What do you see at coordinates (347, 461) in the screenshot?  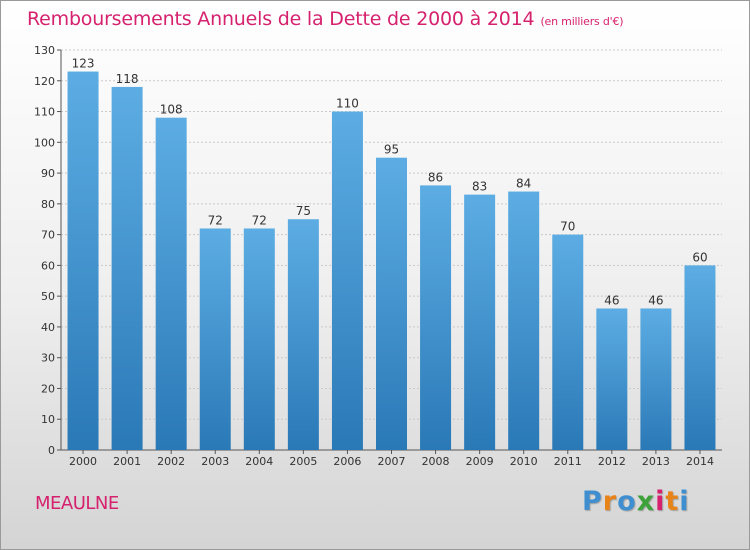 I see `x-tick-label: 2006` at bounding box center [347, 461].